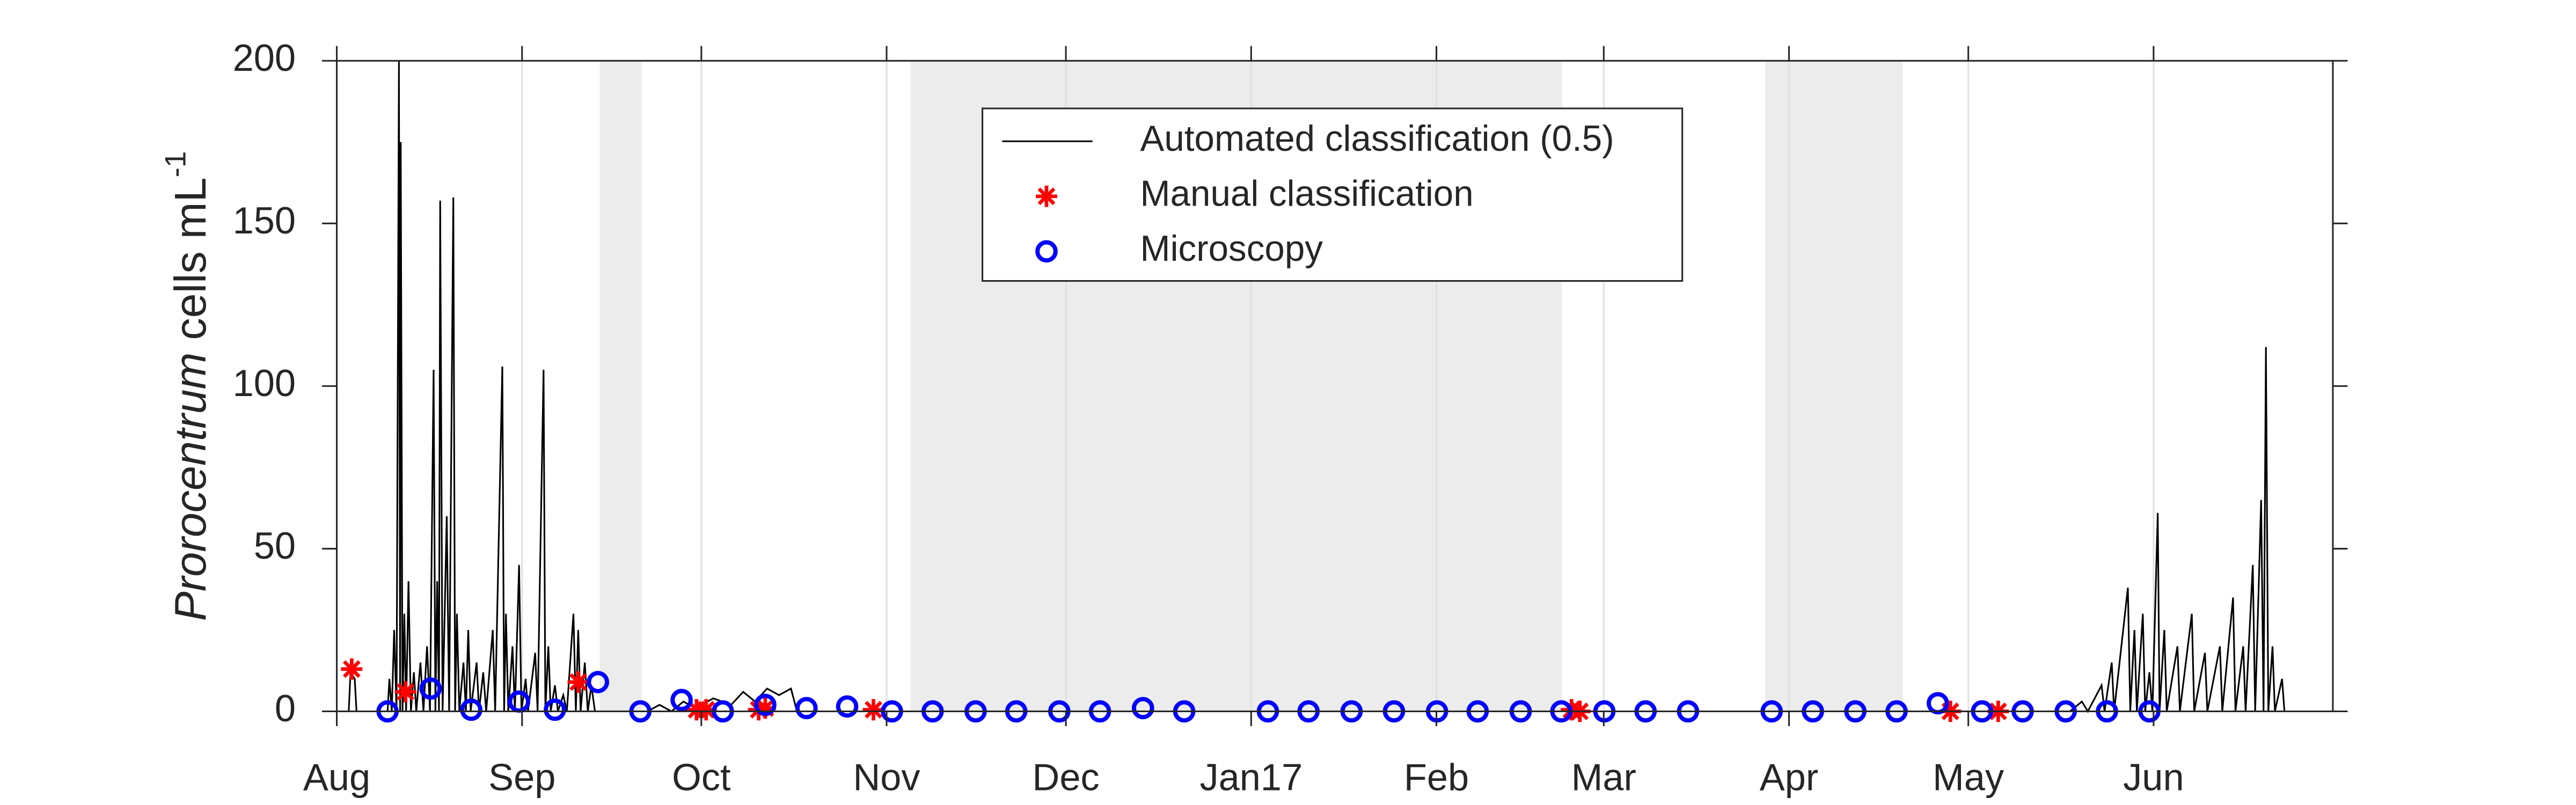 This screenshot has width=2576, height=805. What do you see at coordinates (264, 383) in the screenshot?
I see `y-tick-label: 100` at bounding box center [264, 383].